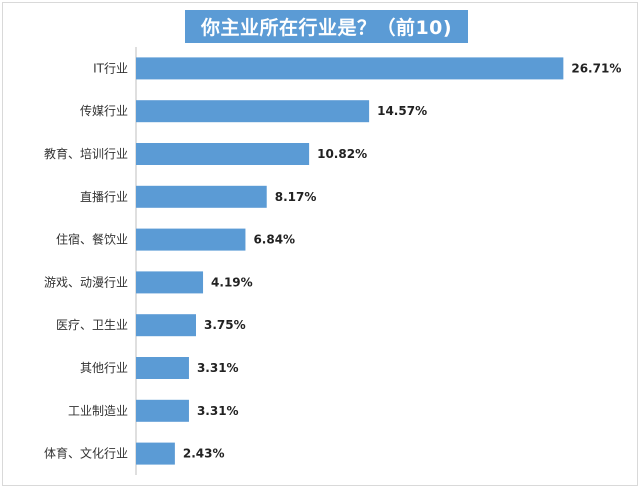  What do you see at coordinates (98, 411) in the screenshot?
I see `category-label: 工业制造业` at bounding box center [98, 411].